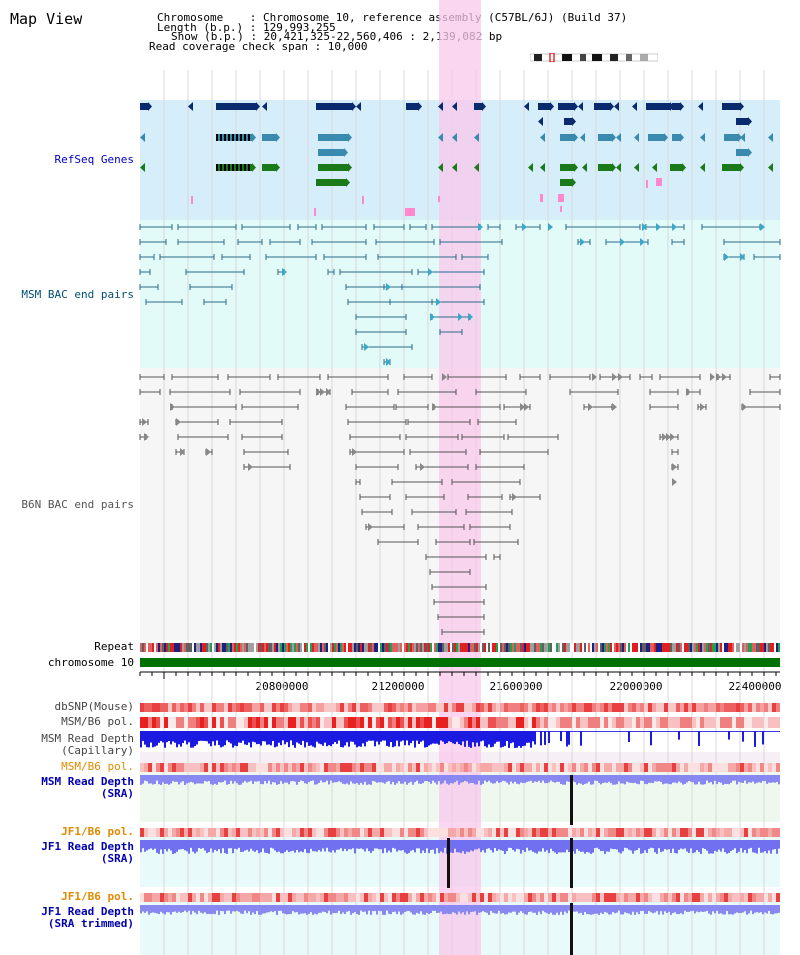 The width and height of the screenshot is (800, 955). I want to click on jf1-depth-trim-label: JF1 Read Depth, so click(87, 911).